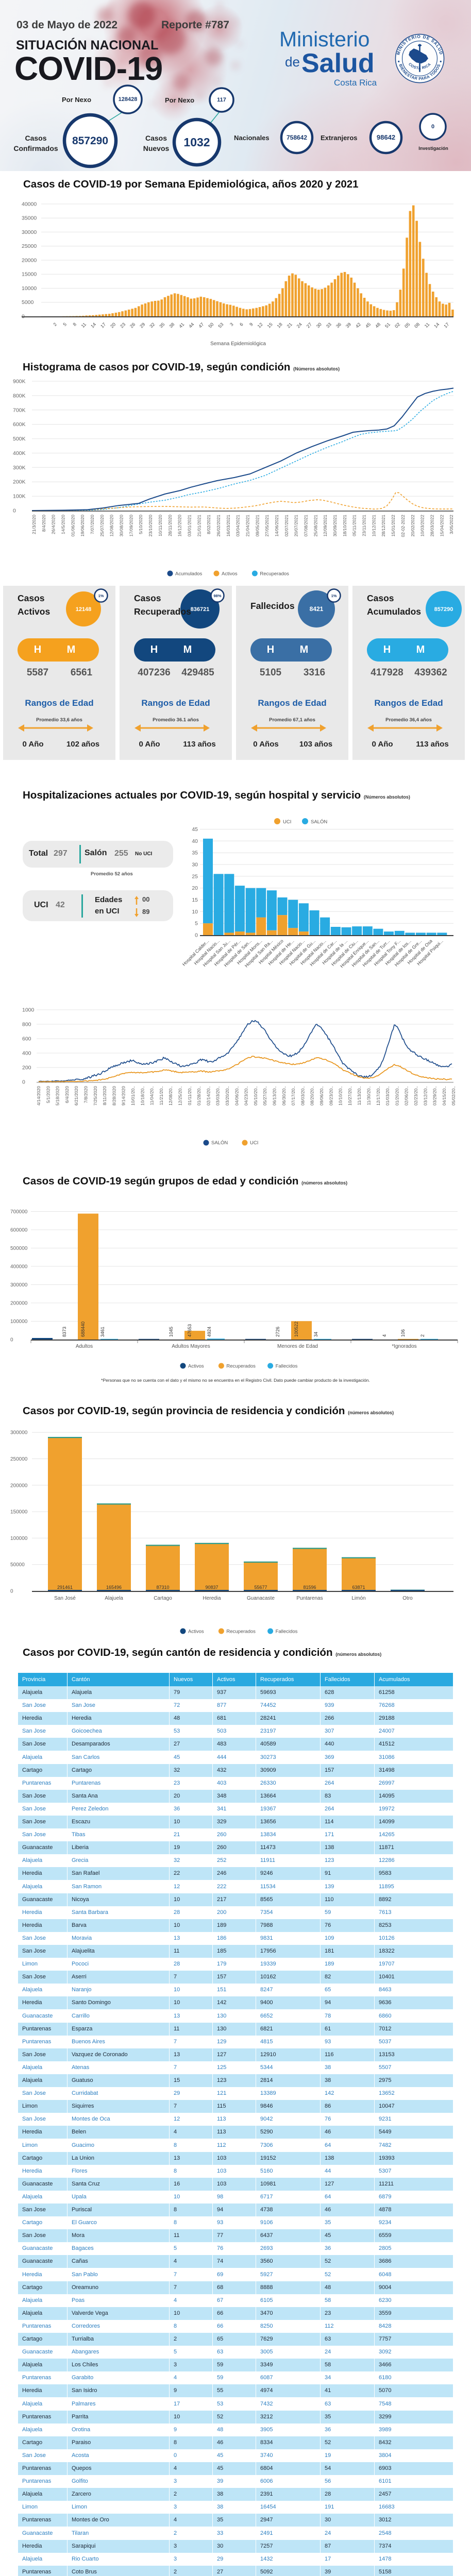 This screenshot has height=2576, width=471. Describe the element at coordinates (443, 609) in the screenshot. I see `svg-text: 857290` at that location.